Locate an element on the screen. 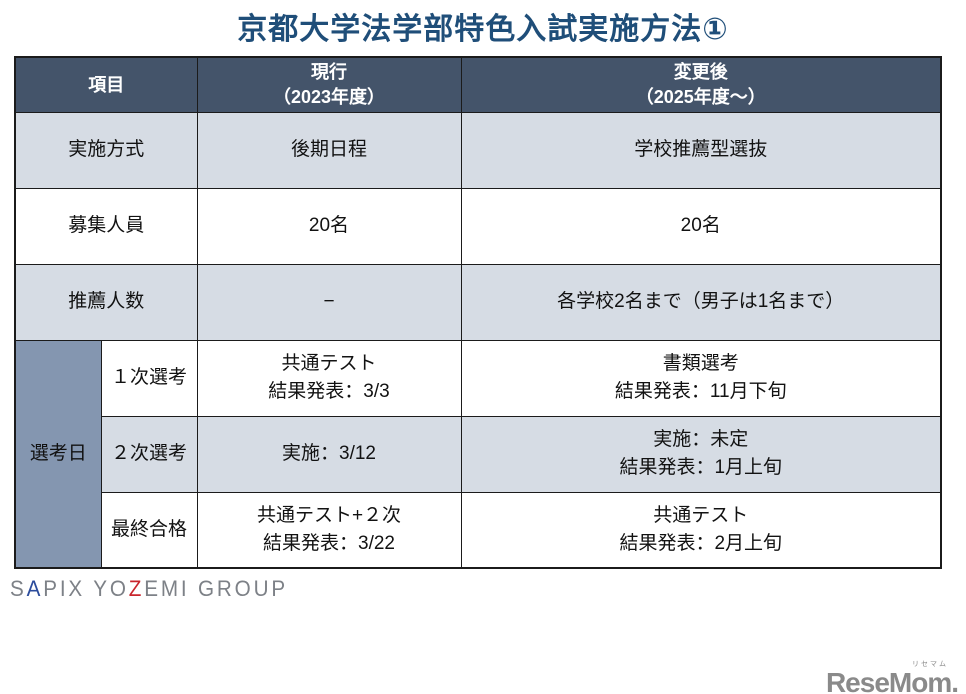 This screenshot has height=694, width=966. header-after-line1: 変更後 is located at coordinates (700, 72).